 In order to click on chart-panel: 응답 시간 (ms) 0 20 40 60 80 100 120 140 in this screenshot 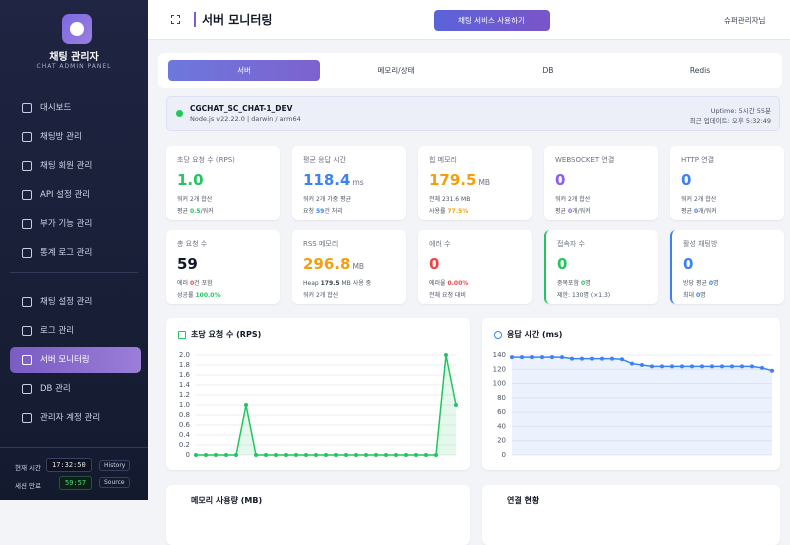, I will do `click(631, 394)`.